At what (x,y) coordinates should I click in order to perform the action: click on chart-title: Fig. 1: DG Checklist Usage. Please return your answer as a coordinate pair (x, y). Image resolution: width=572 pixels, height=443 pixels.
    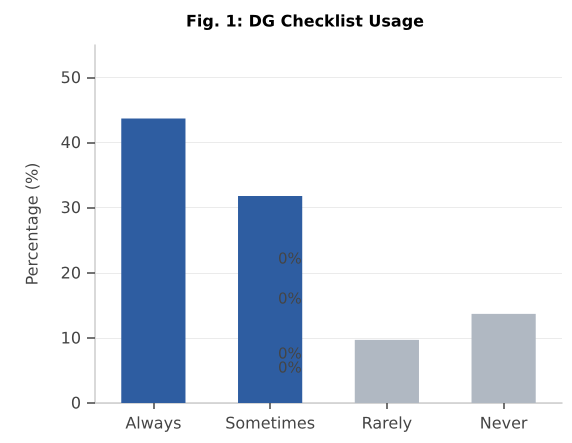
    Looking at the image, I should click on (305, 21).